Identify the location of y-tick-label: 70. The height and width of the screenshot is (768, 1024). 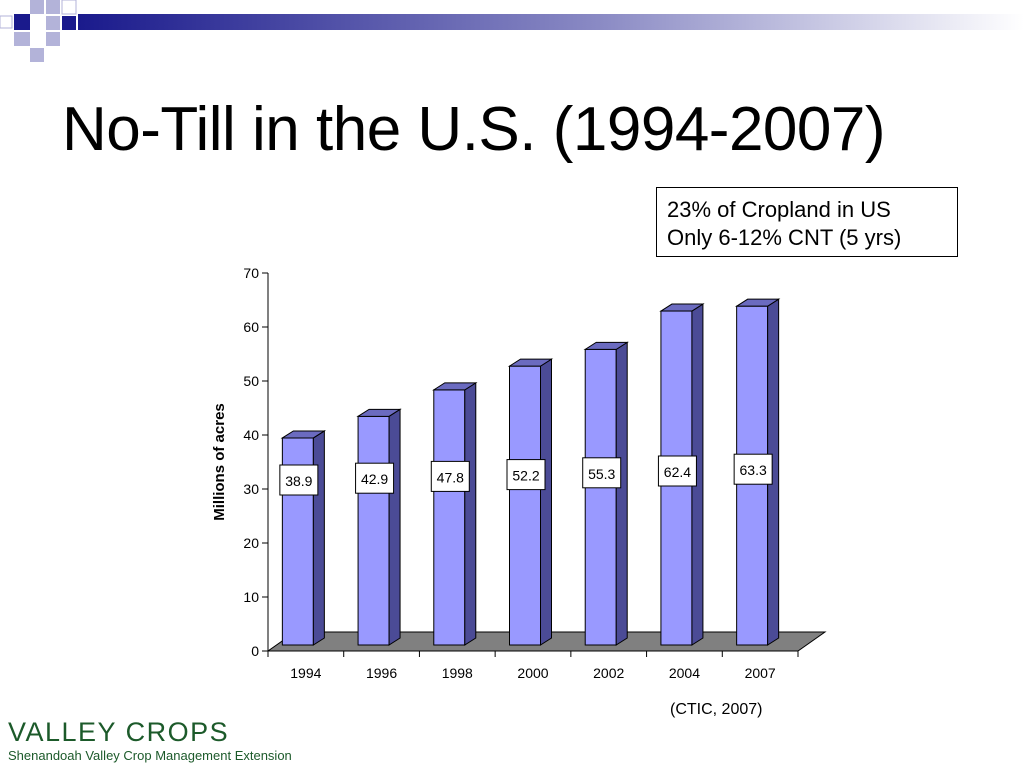
(251, 273).